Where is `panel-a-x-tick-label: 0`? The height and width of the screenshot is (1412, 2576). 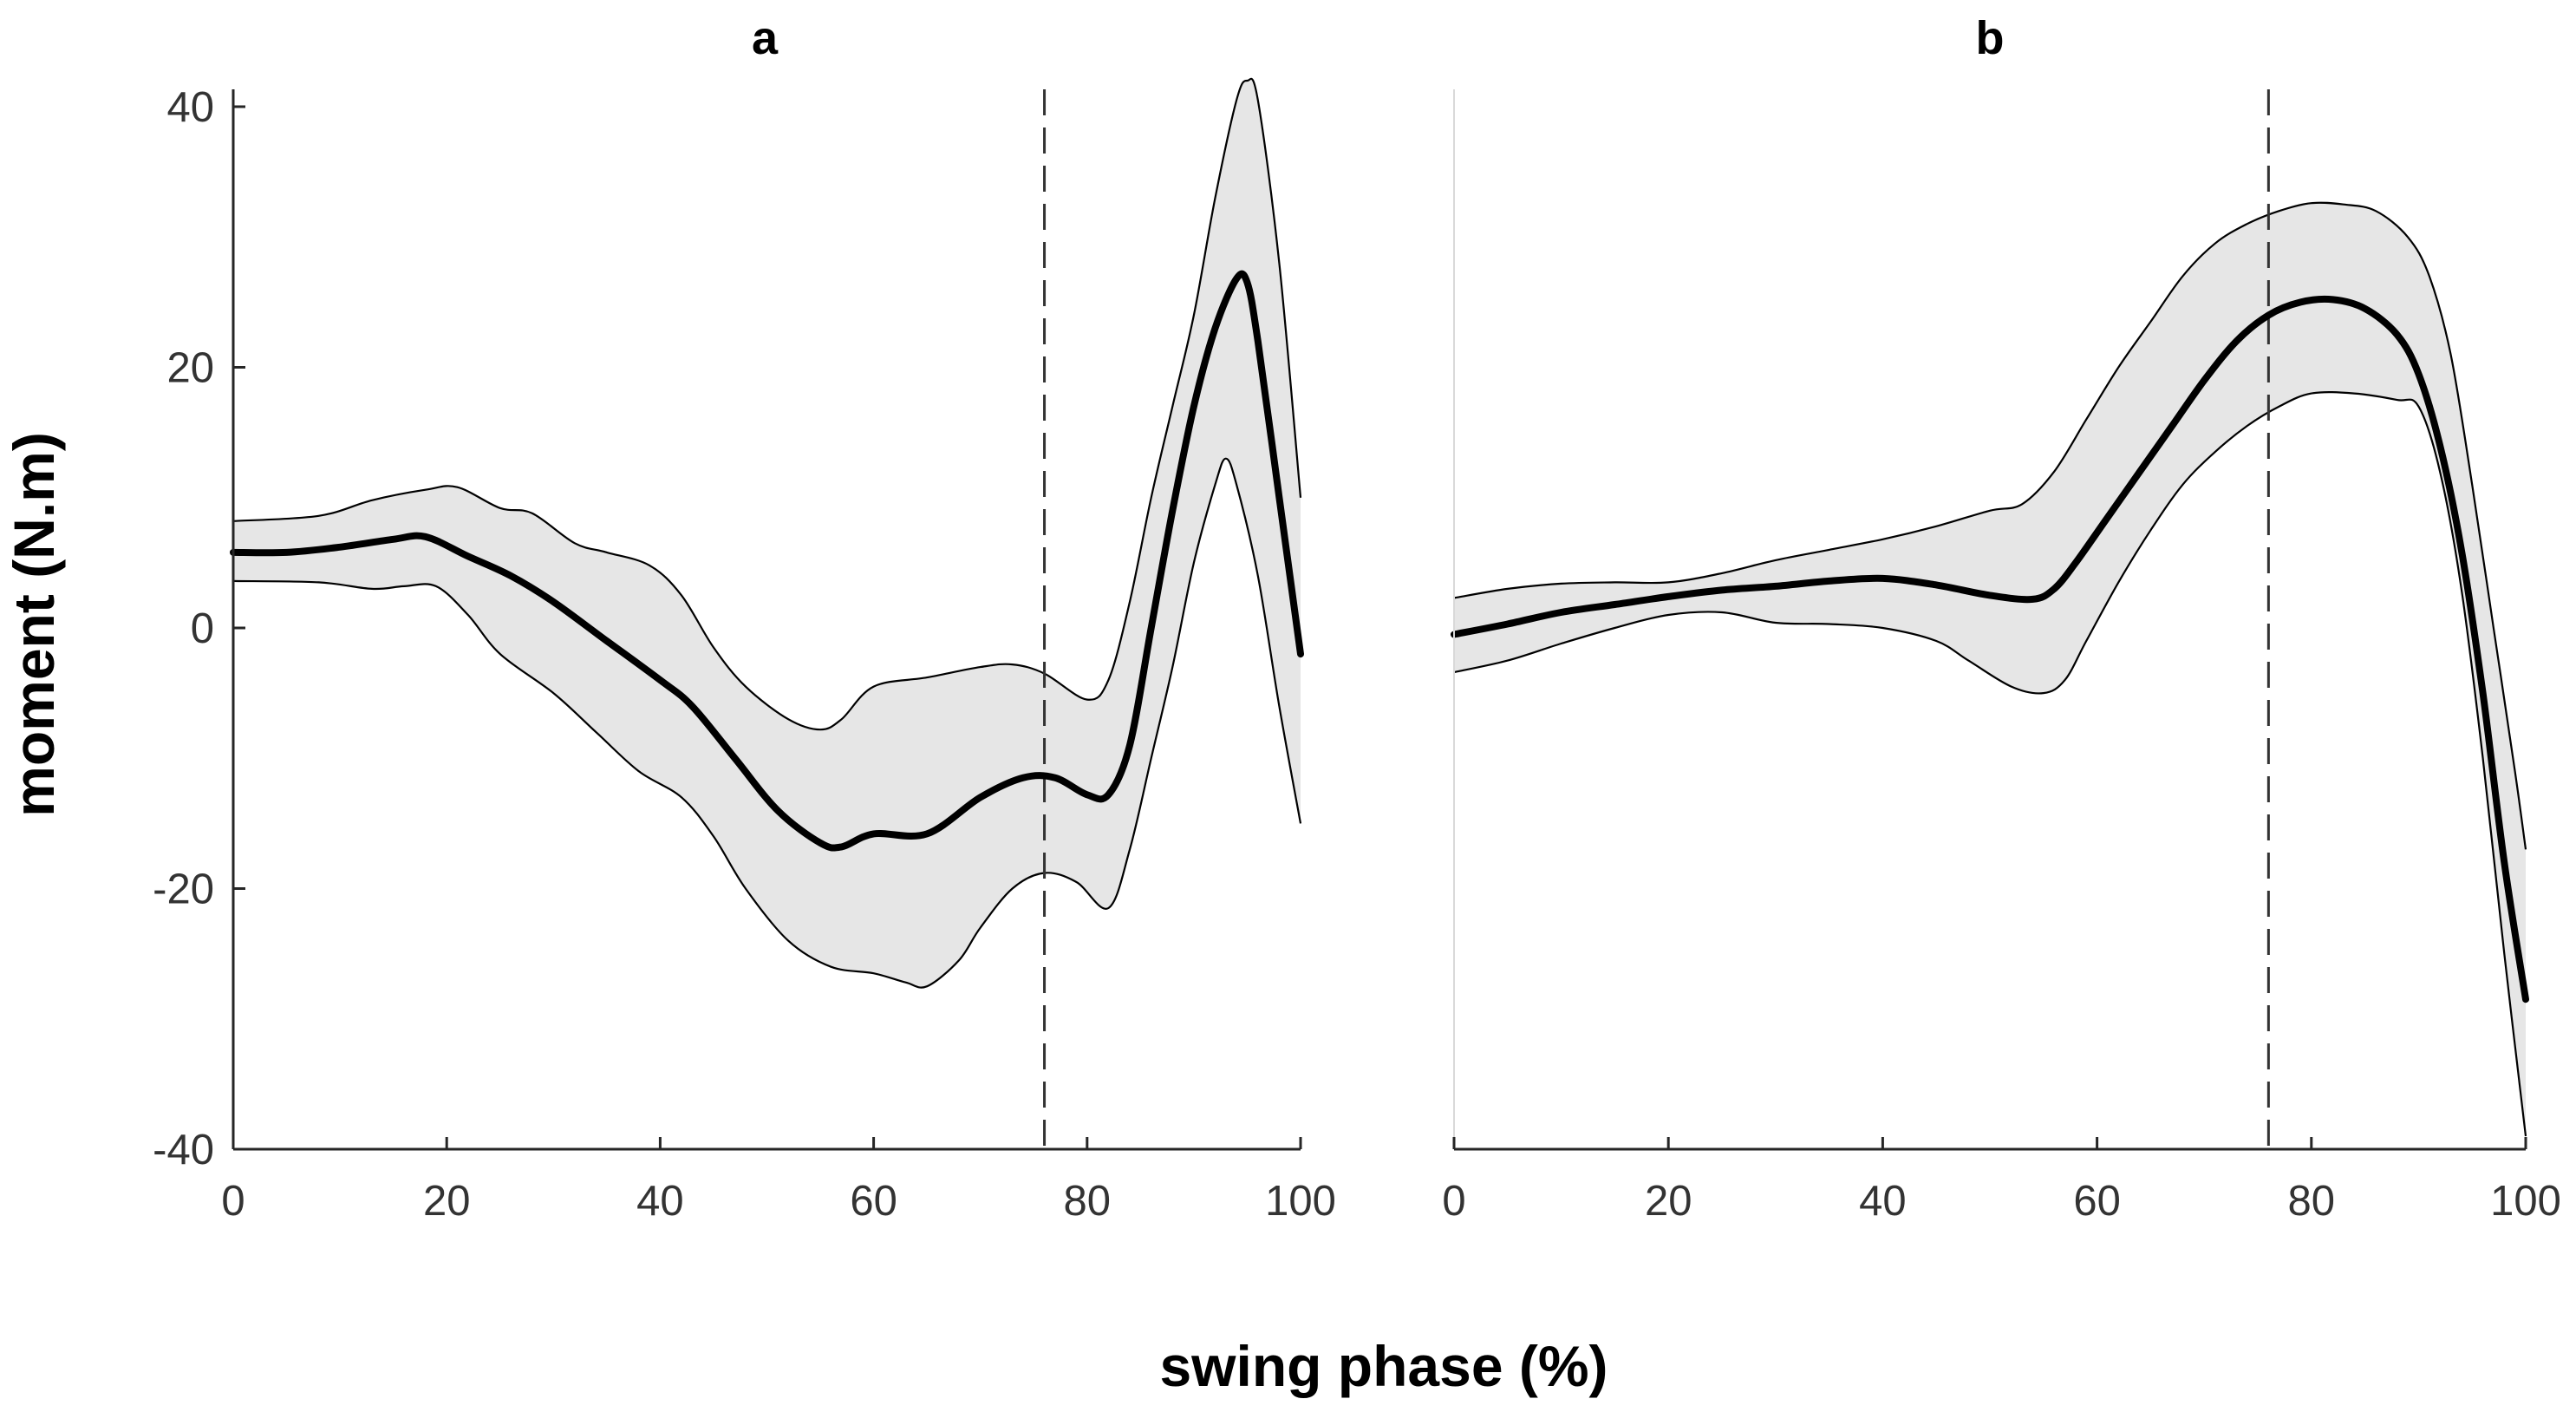
panel-a-x-tick-label: 0 is located at coordinates (233, 1201).